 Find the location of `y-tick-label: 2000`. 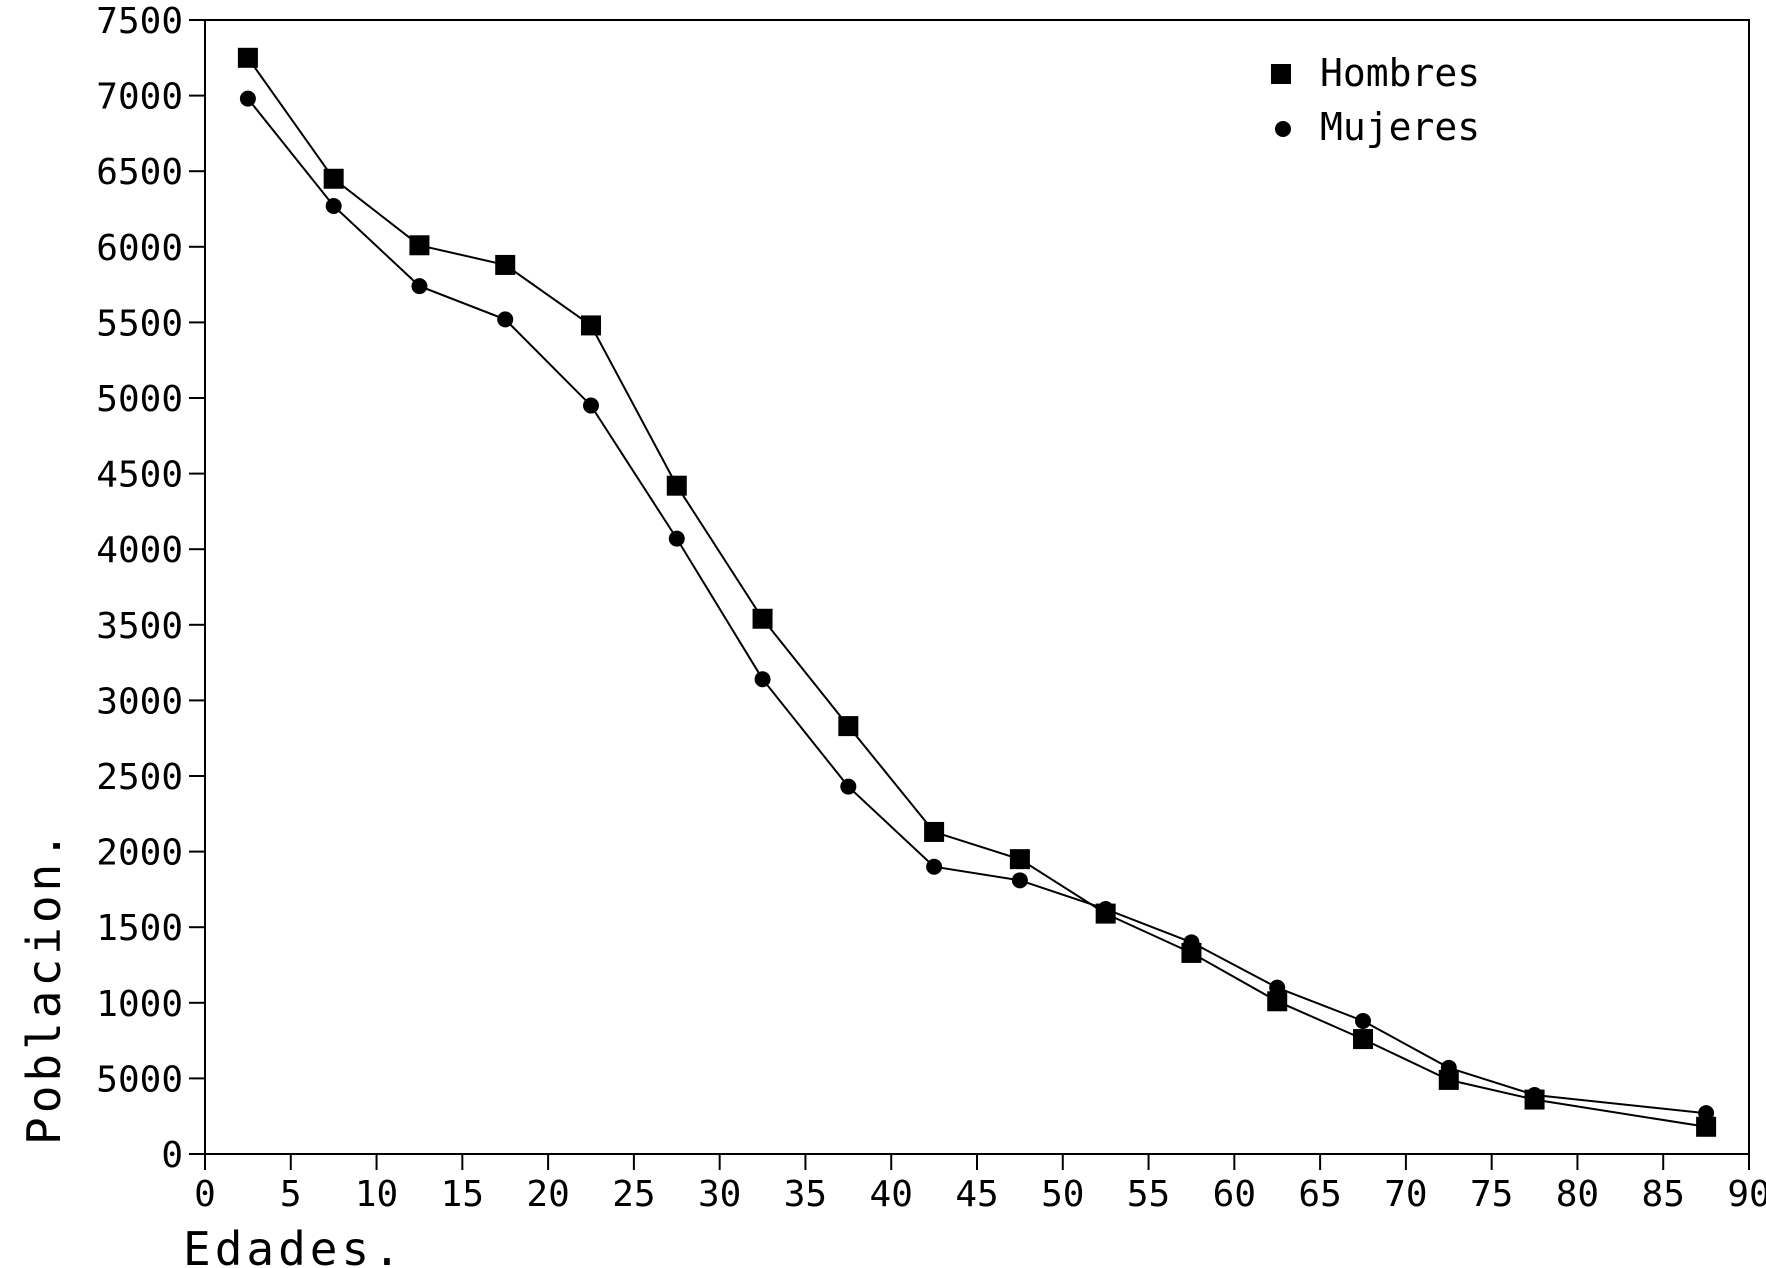

y-tick-label: 2000 is located at coordinates (139, 853).